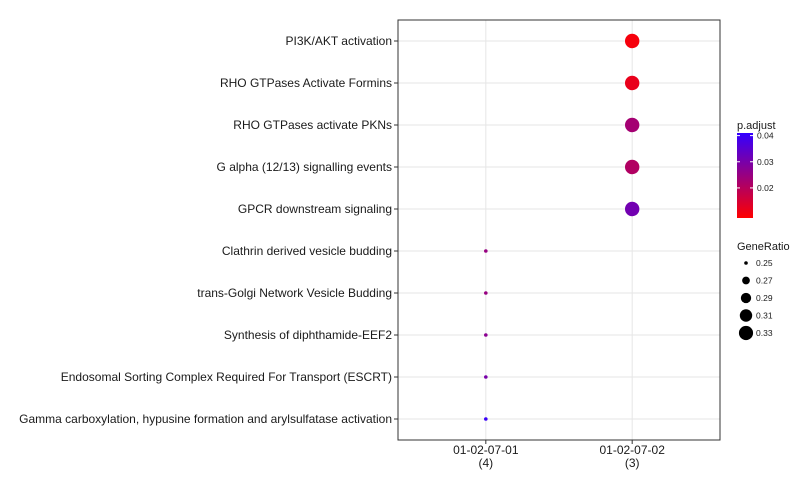 The width and height of the screenshot is (800, 480). Describe the element at coordinates (764, 316) in the screenshot. I see `size-legend-label: 0.31` at that location.